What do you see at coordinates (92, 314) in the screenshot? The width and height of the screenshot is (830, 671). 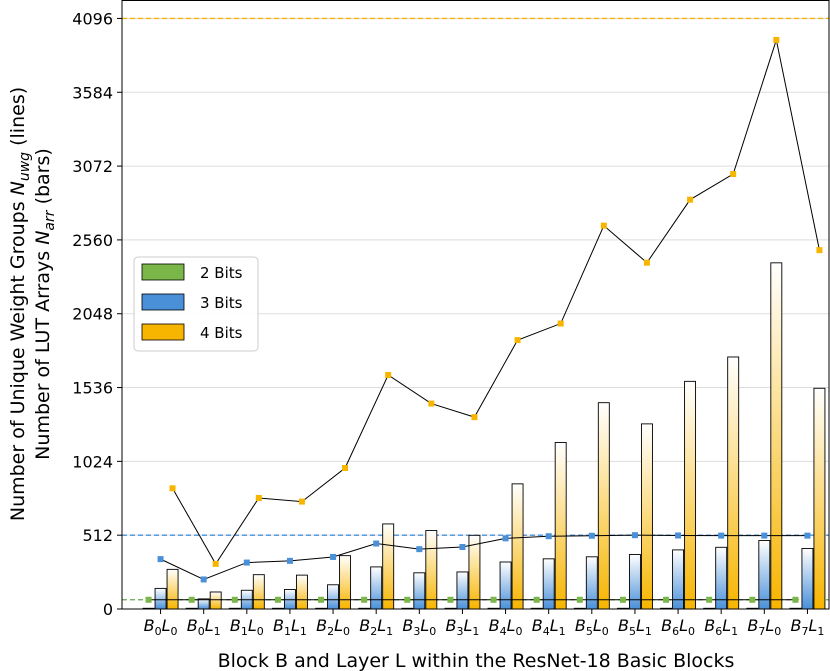 I see `y-tick-label: 2048` at bounding box center [92, 314].